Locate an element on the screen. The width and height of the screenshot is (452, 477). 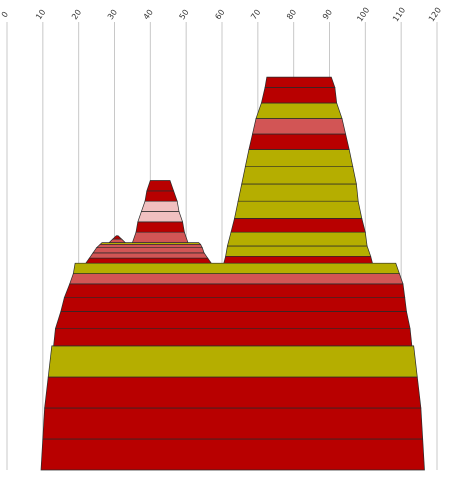
x-tick-label: 110 is located at coordinates (399, 15).